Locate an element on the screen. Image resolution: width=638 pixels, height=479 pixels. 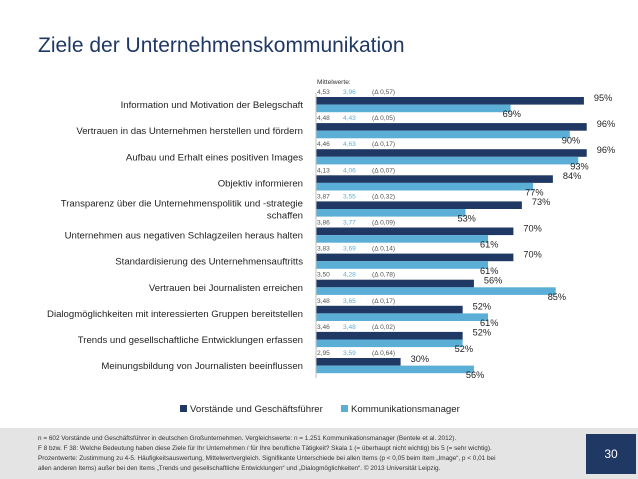
mean-value: 3,96 is located at coordinates (349, 92).